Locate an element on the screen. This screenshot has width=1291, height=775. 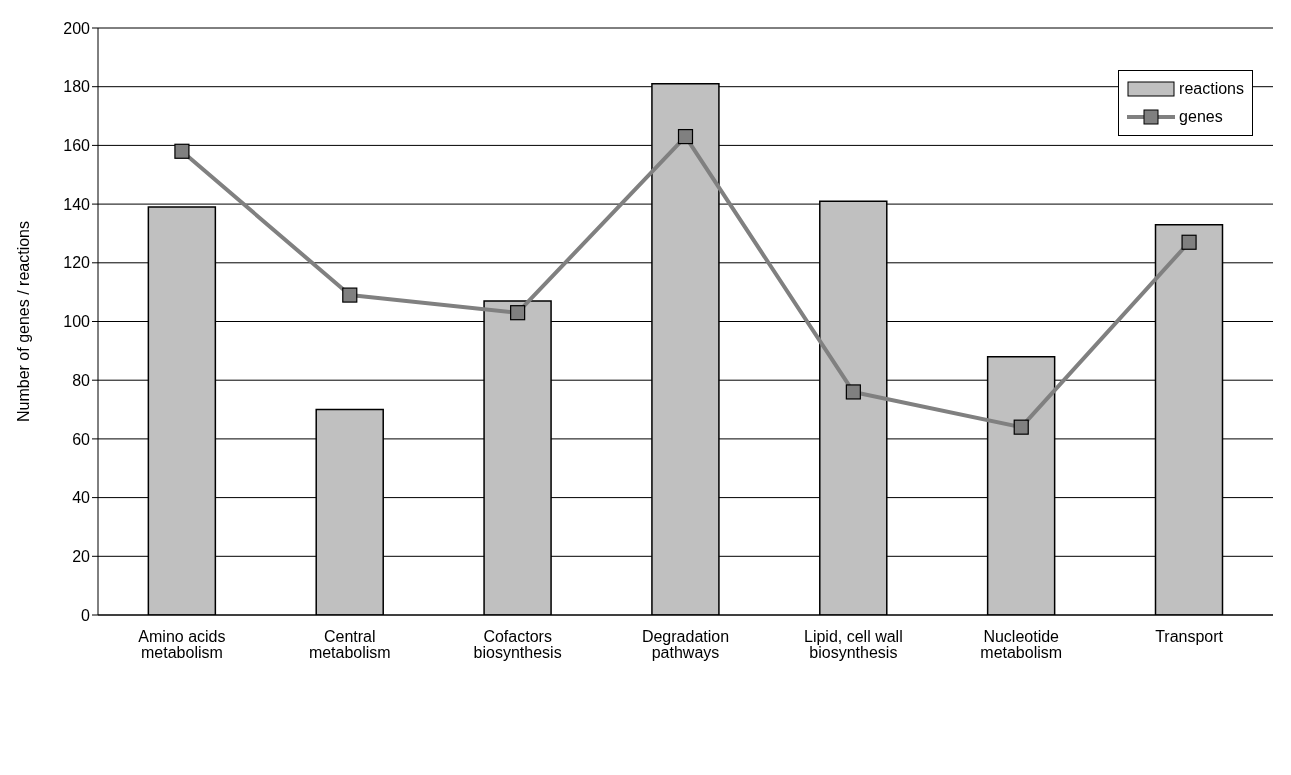
y-tick-label: 140 is located at coordinates (77, 204).